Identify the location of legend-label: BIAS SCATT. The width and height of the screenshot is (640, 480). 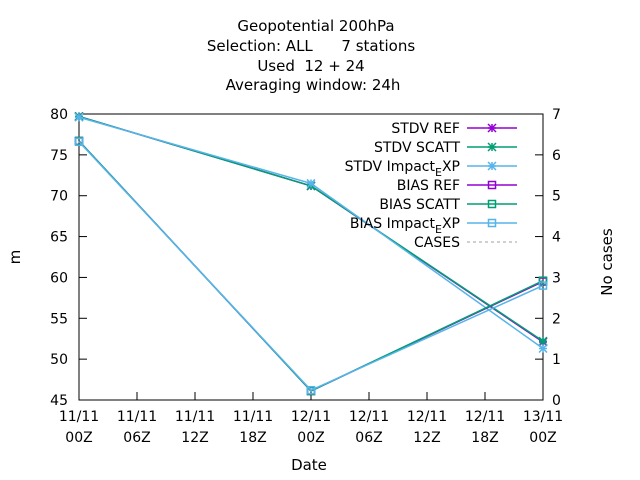
(419, 205).